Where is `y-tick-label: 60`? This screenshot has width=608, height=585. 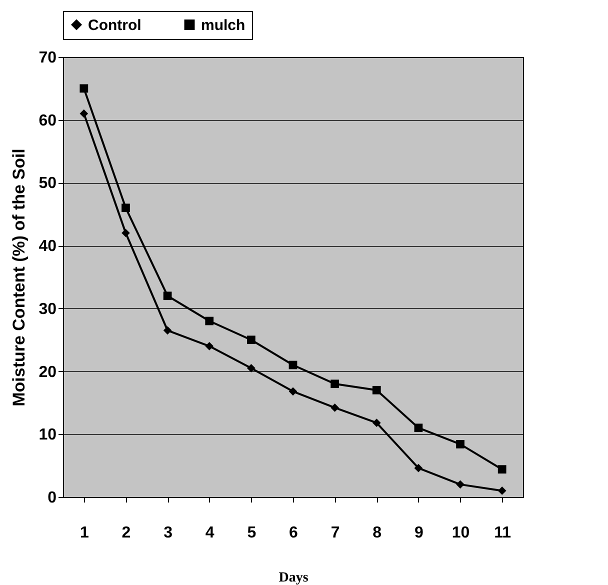 y-tick-label: 60 is located at coordinates (47, 121).